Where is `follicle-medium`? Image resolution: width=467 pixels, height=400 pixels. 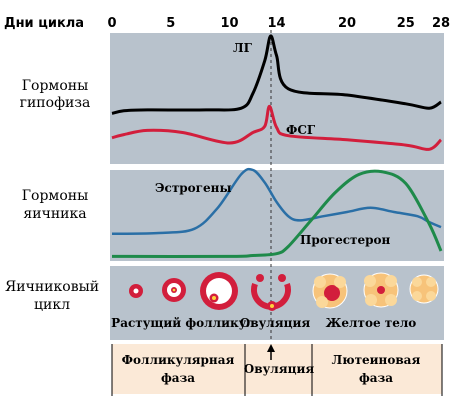 follicle-medium is located at coordinates (174, 290).